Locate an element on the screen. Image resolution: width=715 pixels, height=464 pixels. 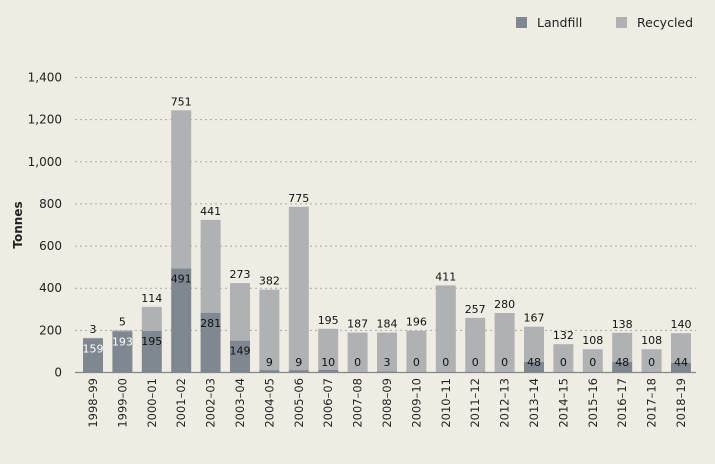
data-label-recycled: 280 is located at coordinates (504, 304).